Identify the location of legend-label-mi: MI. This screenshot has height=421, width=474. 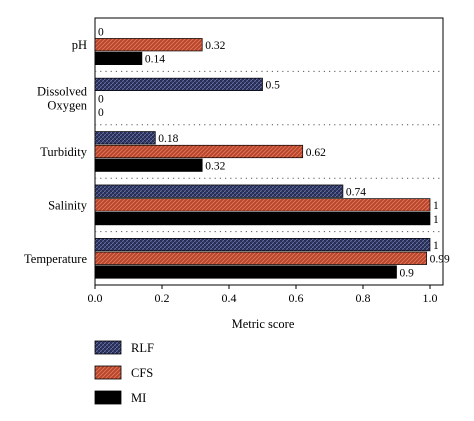
(138, 398).